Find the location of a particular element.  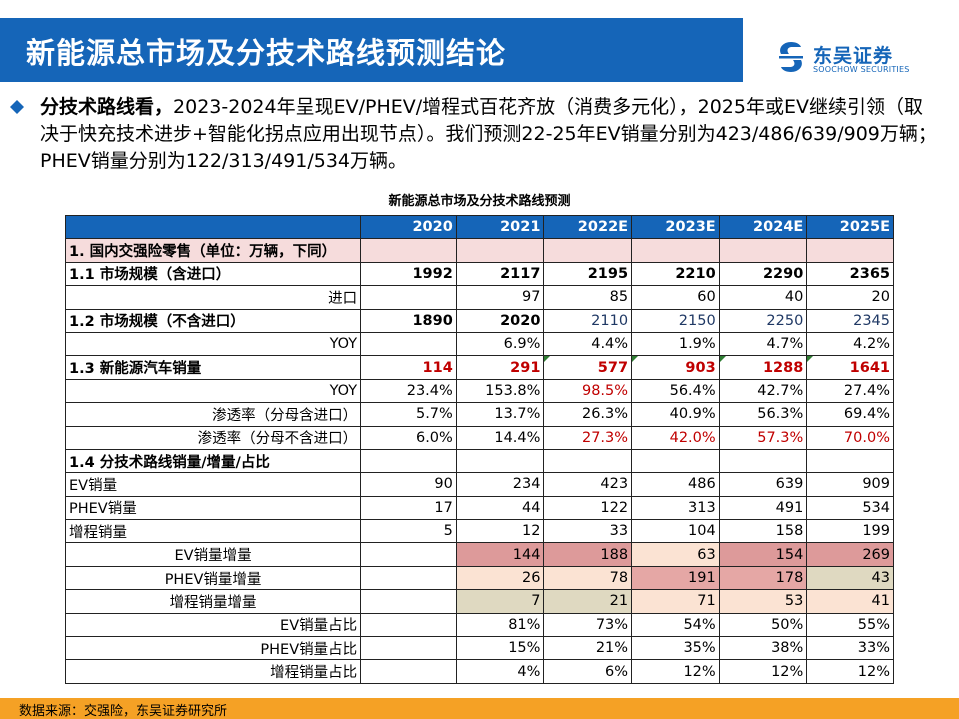

cell: 191 is located at coordinates (675, 578).